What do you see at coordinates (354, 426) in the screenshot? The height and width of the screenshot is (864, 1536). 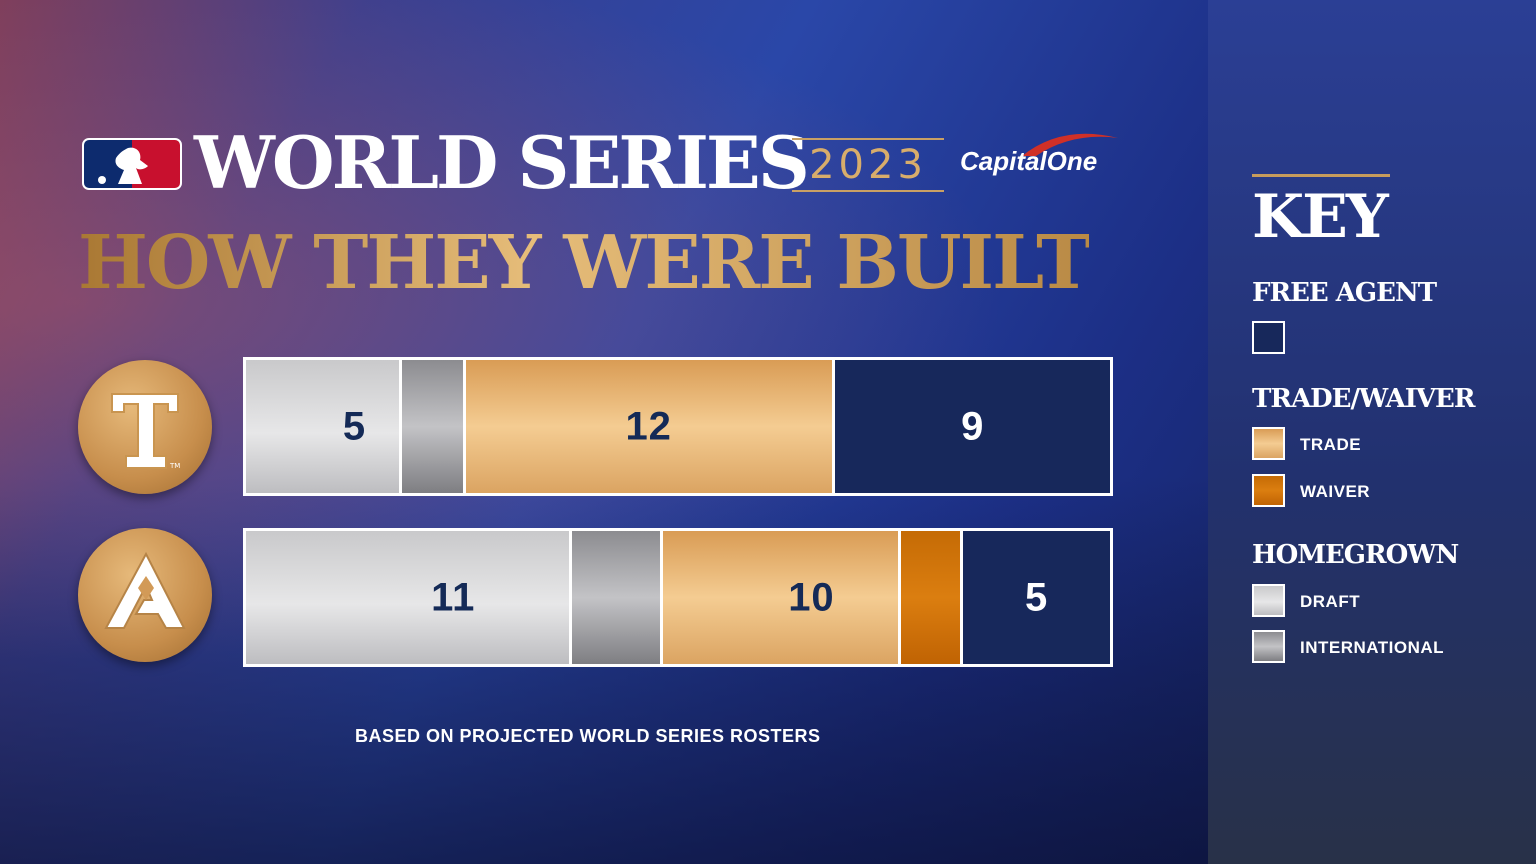 I see `data-label-homegrown: 5` at bounding box center [354, 426].